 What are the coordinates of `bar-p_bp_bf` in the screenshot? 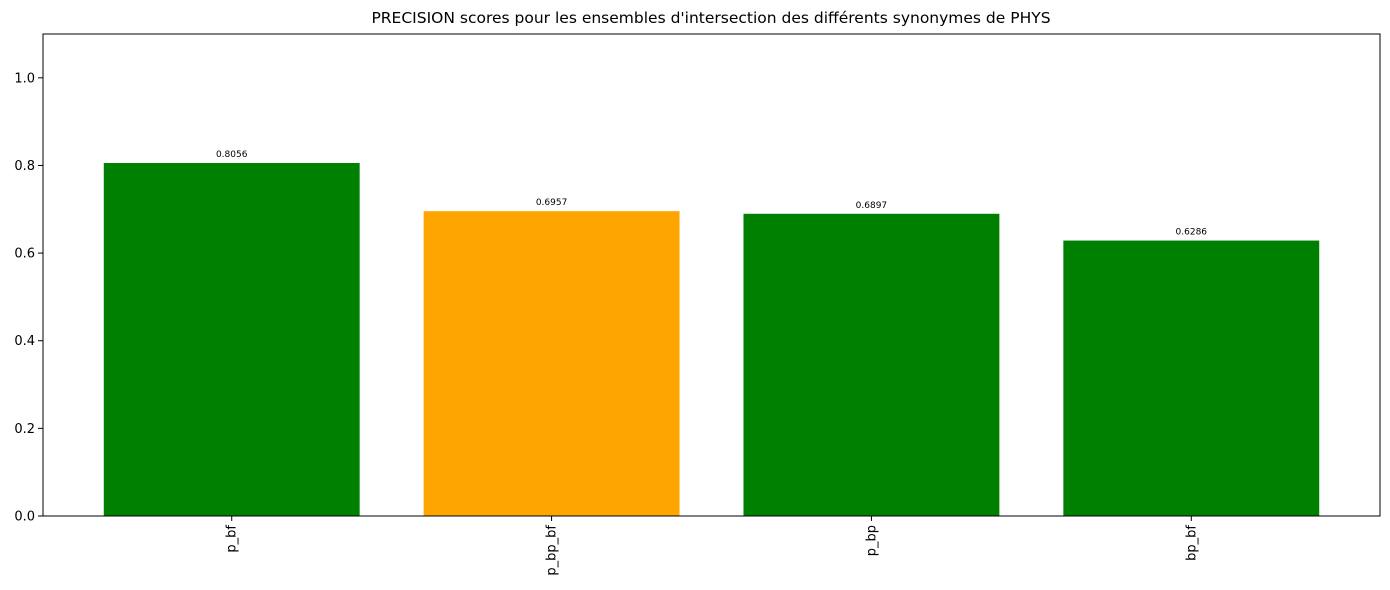 It's located at (551, 363).